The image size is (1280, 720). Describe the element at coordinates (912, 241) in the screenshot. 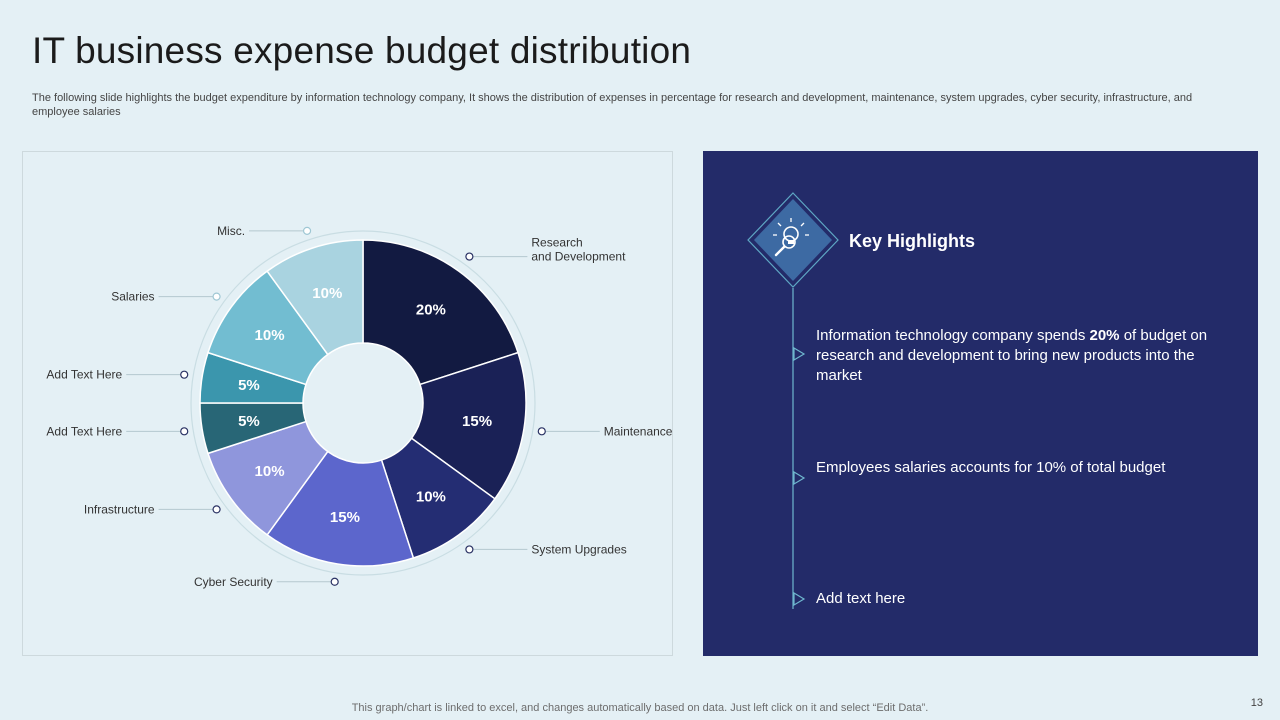

I see `key-highlights-title: Key Highlights` at that location.